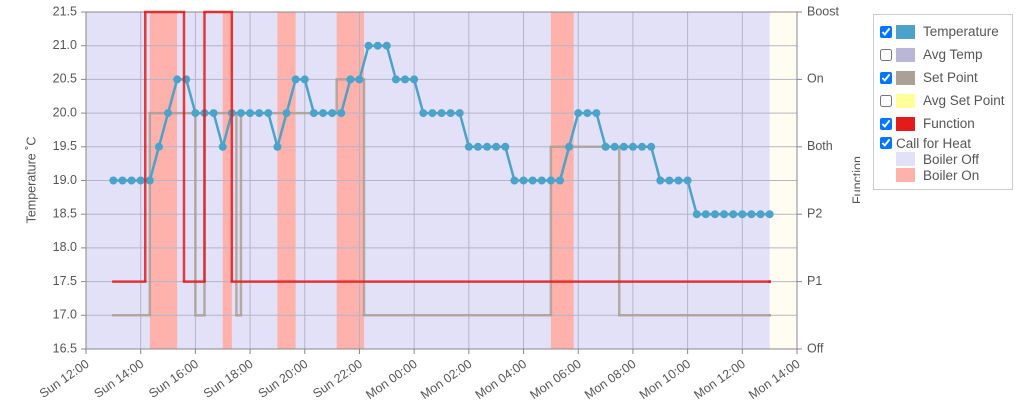 Image resolution: width=1018 pixels, height=412 pixels. Describe the element at coordinates (65, 315) in the screenshot. I see `y-tick-label: 17.0` at that location.